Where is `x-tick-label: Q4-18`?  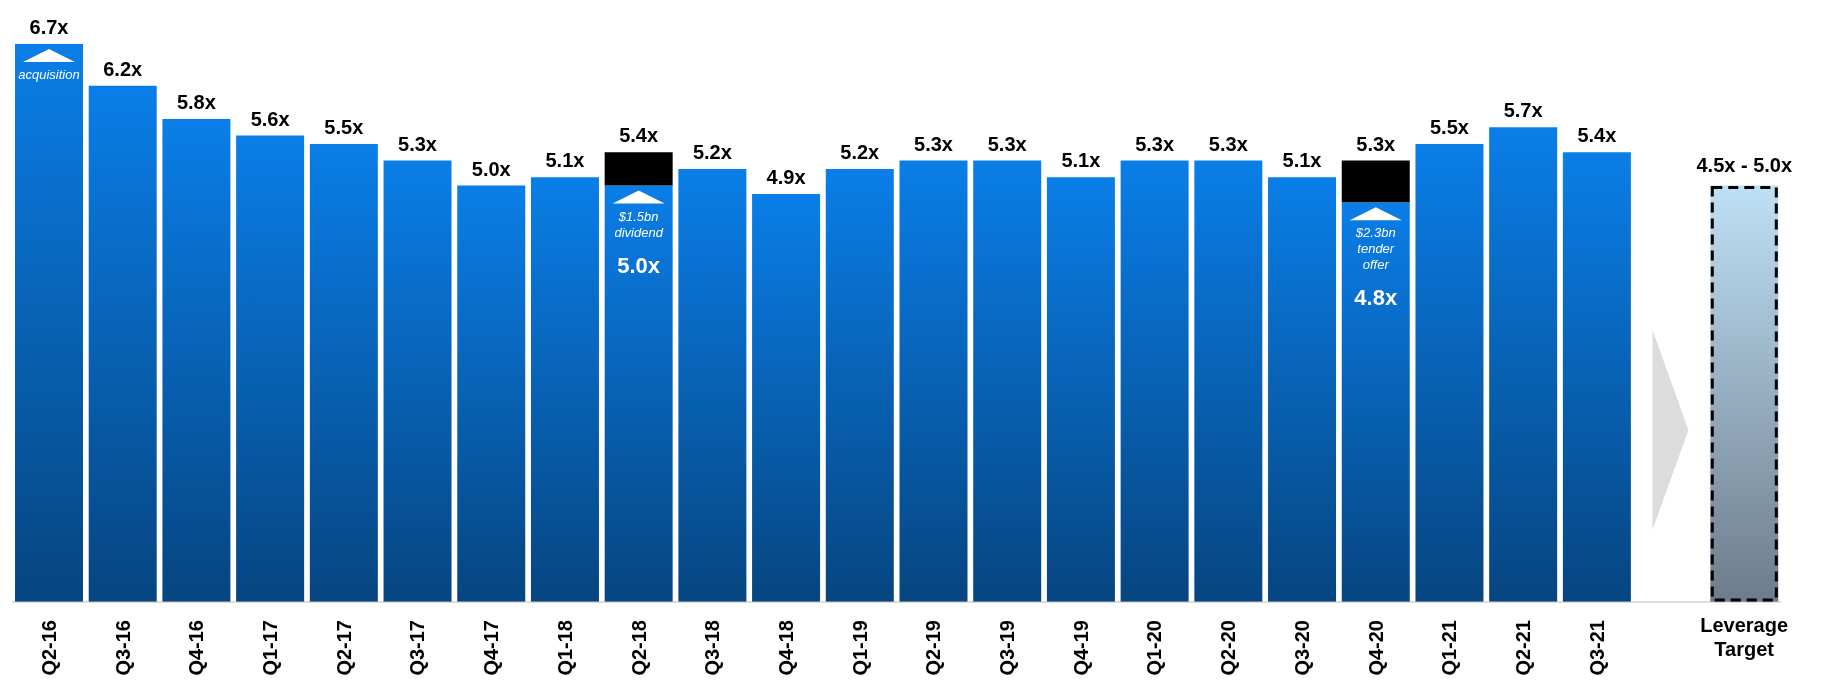
x-tick-label: Q4-18 is located at coordinates (785, 648).